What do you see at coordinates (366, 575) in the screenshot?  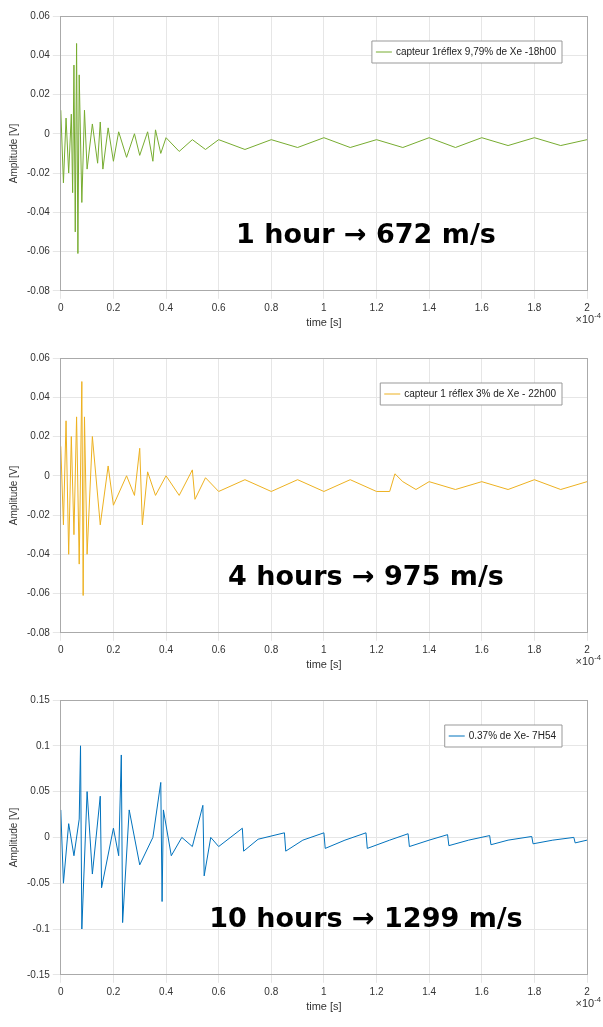 I see `annotation: 4 hours → 975 m/s` at bounding box center [366, 575].